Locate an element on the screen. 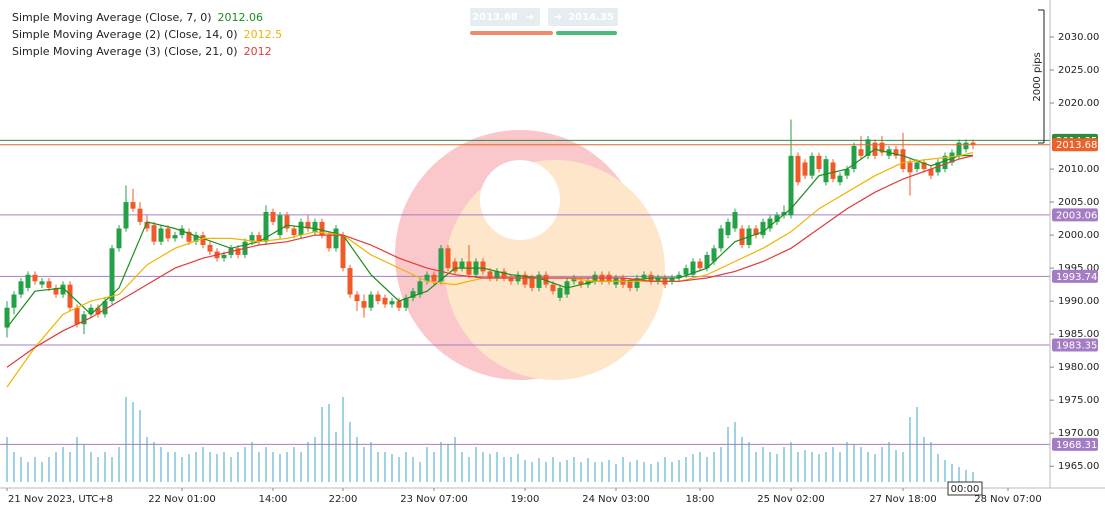 The image size is (1105, 509). measure: 2000 pips is located at coordinates (1038, 76).